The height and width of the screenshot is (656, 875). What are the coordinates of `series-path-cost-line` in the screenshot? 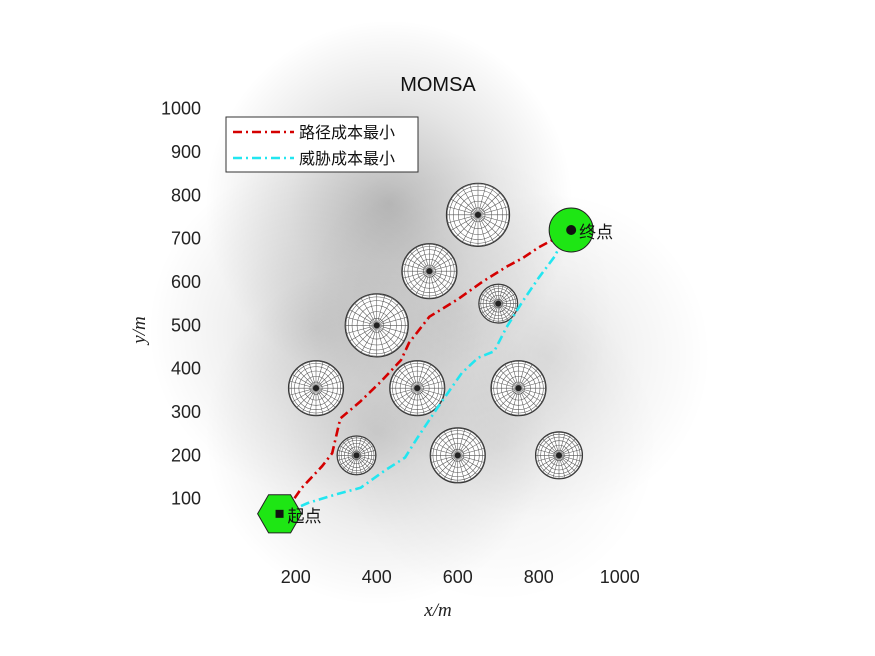 It's located at (425, 371).